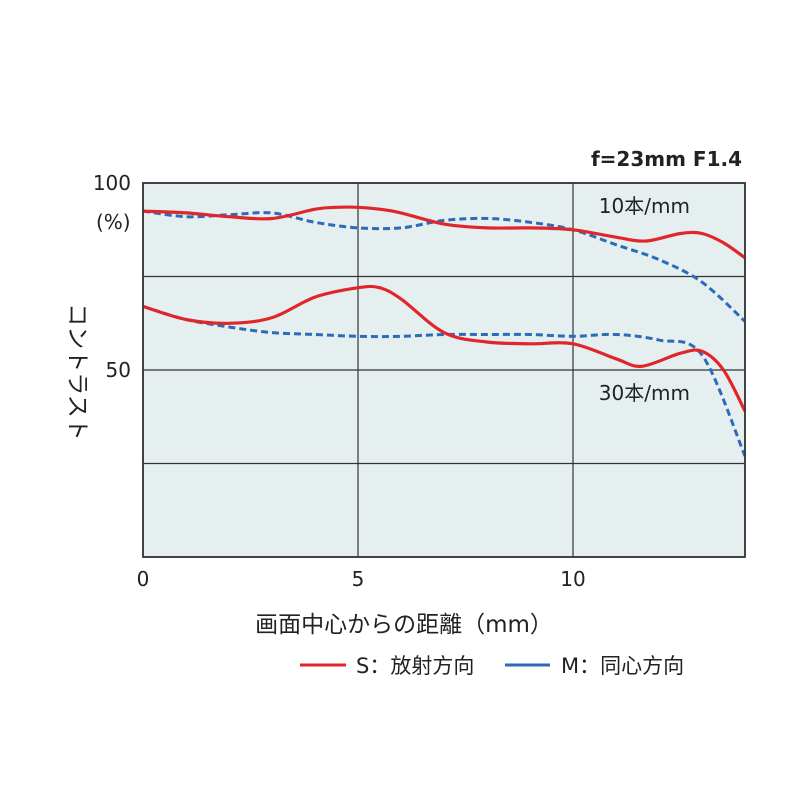 The width and height of the screenshot is (800, 800). What do you see at coordinates (112, 183) in the screenshot?
I see `y-tick-label: 100` at bounding box center [112, 183].